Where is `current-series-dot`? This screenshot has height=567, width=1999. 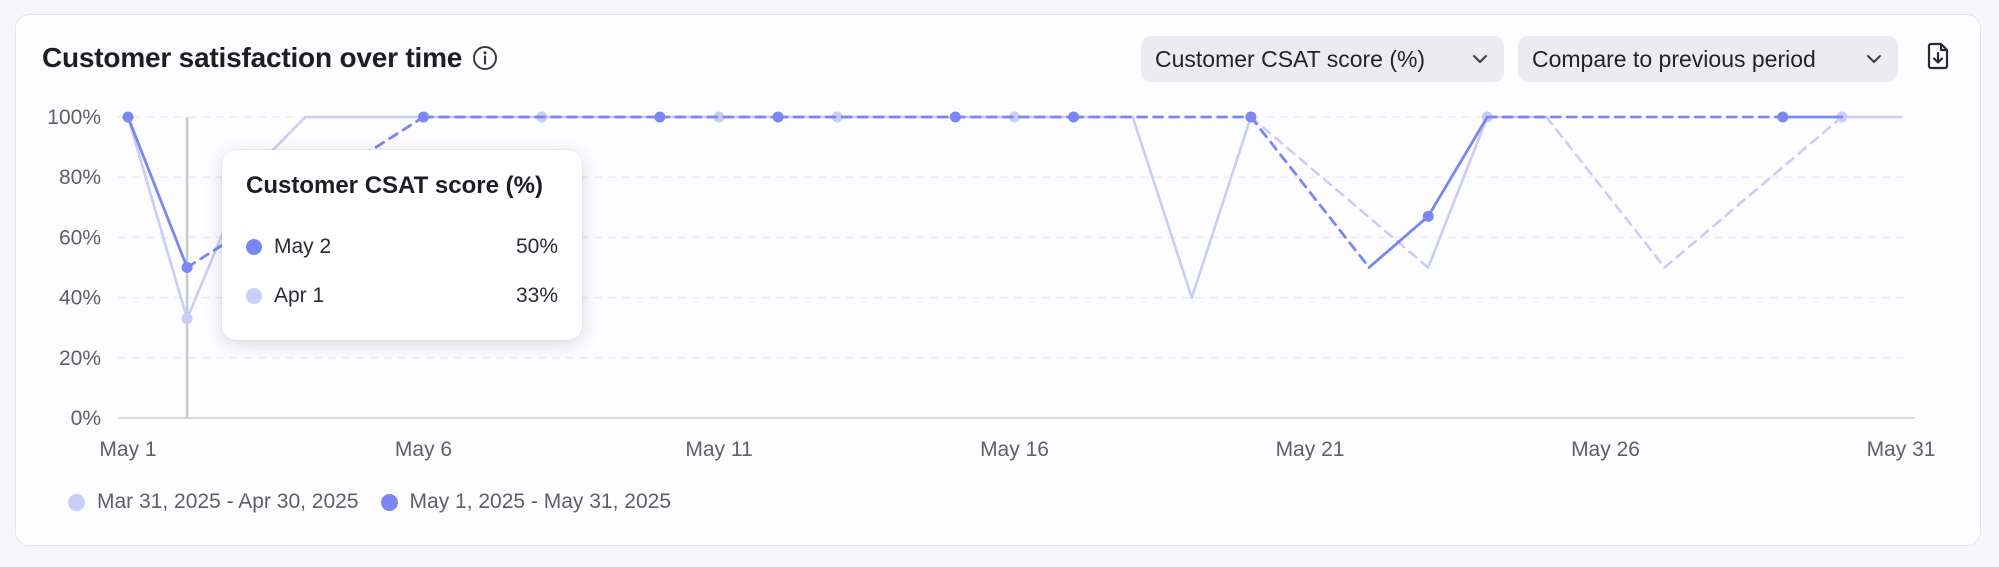 current-series-dot is located at coordinates (254, 246).